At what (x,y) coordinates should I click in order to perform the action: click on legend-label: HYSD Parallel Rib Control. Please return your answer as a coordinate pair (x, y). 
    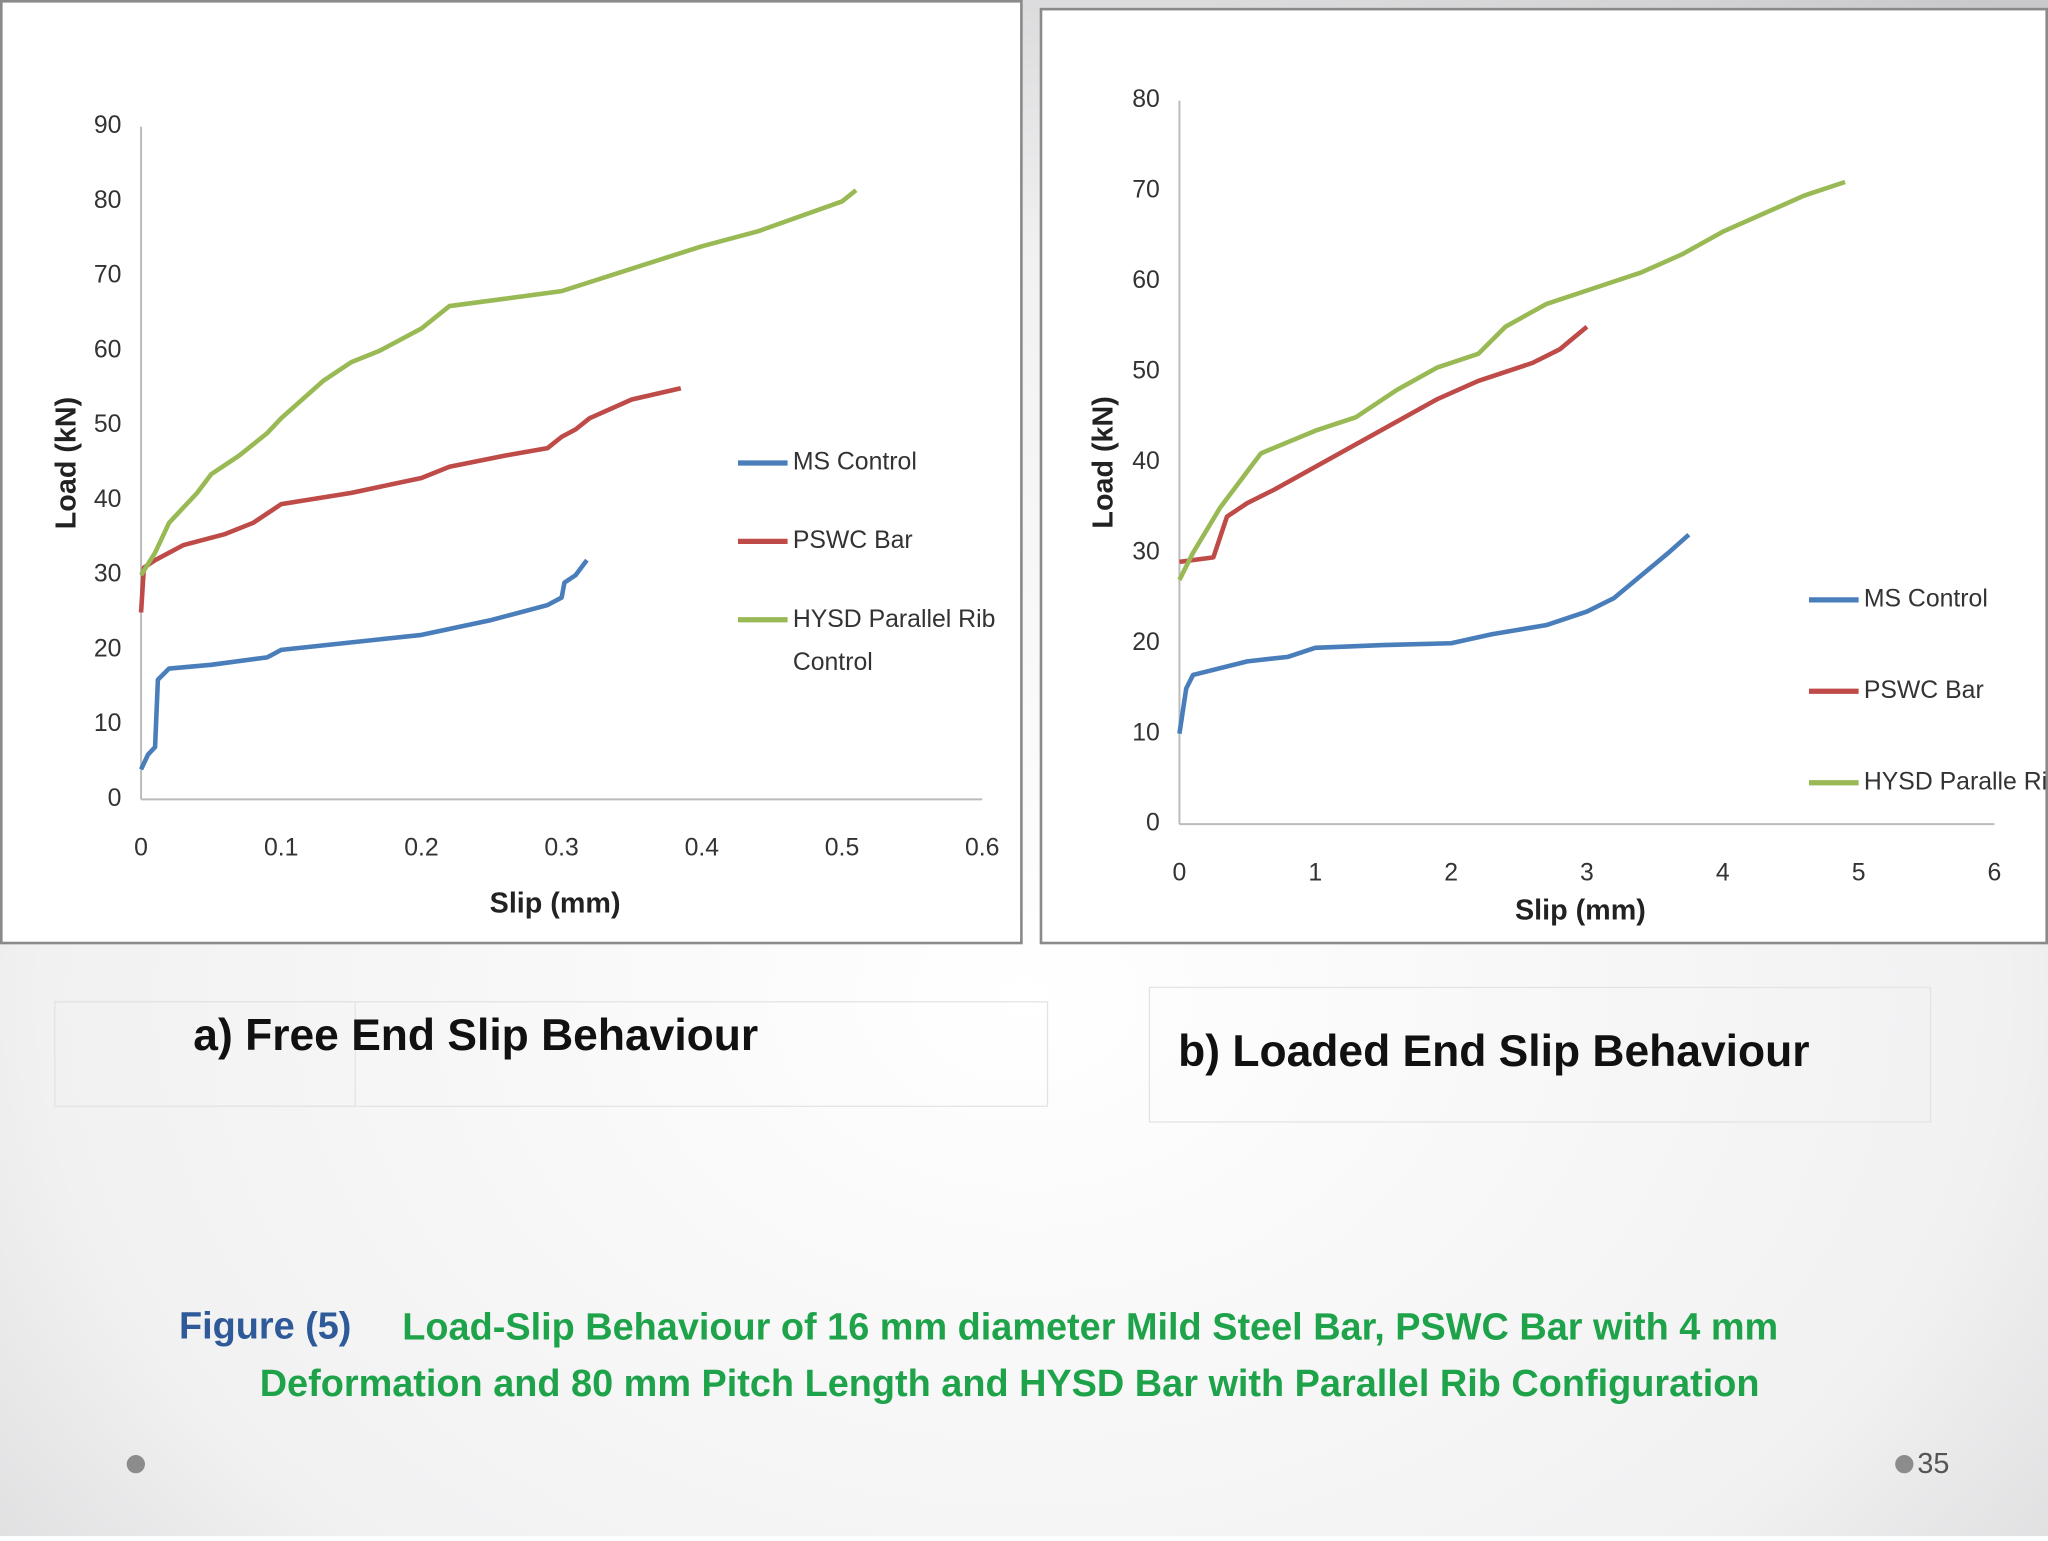
    Looking at the image, I should click on (894, 640).